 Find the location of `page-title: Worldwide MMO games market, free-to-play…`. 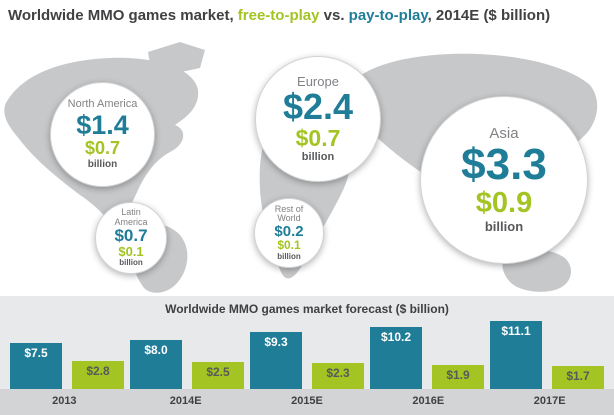

page-title: Worldwide MMO games market, free-to-play… is located at coordinates (307, 15).